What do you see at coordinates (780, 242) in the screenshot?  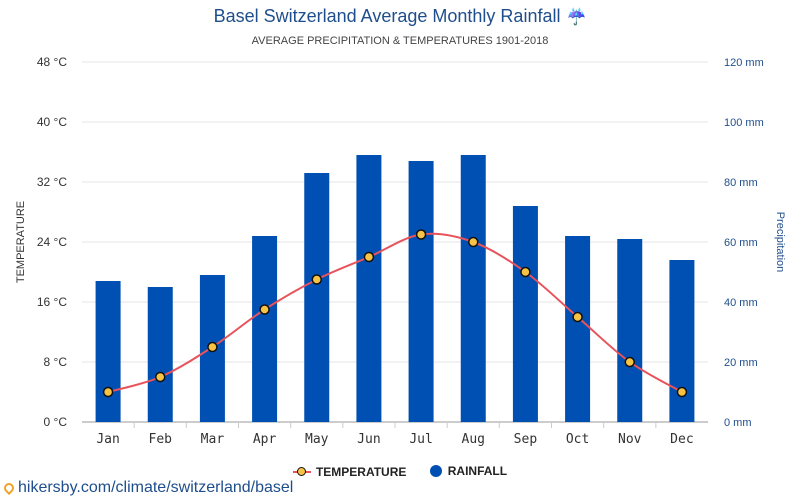 I see `right-axis-label: Precipitation` at bounding box center [780, 242].